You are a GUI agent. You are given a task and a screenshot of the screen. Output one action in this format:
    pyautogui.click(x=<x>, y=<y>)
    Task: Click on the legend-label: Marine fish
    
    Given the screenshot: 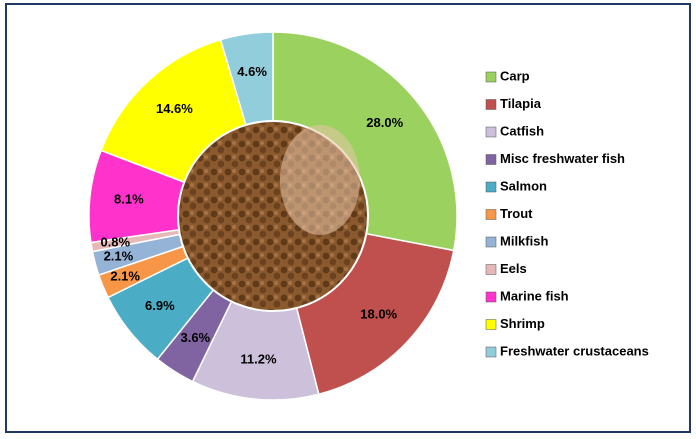 What is the action you would take?
    pyautogui.click(x=534, y=295)
    